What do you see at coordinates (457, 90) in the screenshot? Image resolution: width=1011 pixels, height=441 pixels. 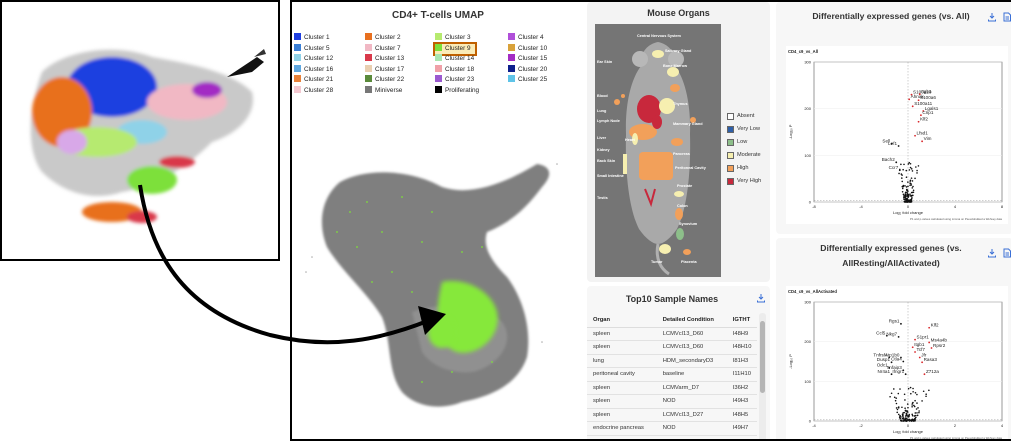 I see `legend-item-proliferating: Proliferating` at bounding box center [457, 90].